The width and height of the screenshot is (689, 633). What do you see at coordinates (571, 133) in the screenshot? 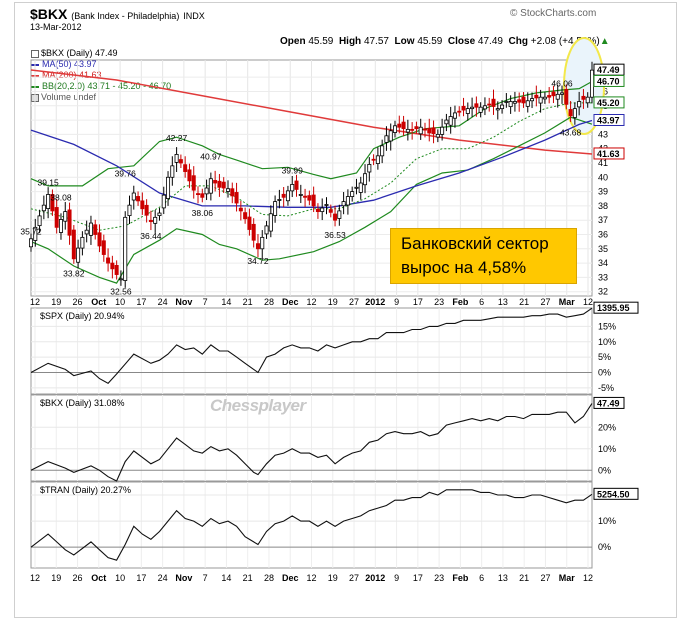
I see `price-label: 43.68` at bounding box center [571, 133].